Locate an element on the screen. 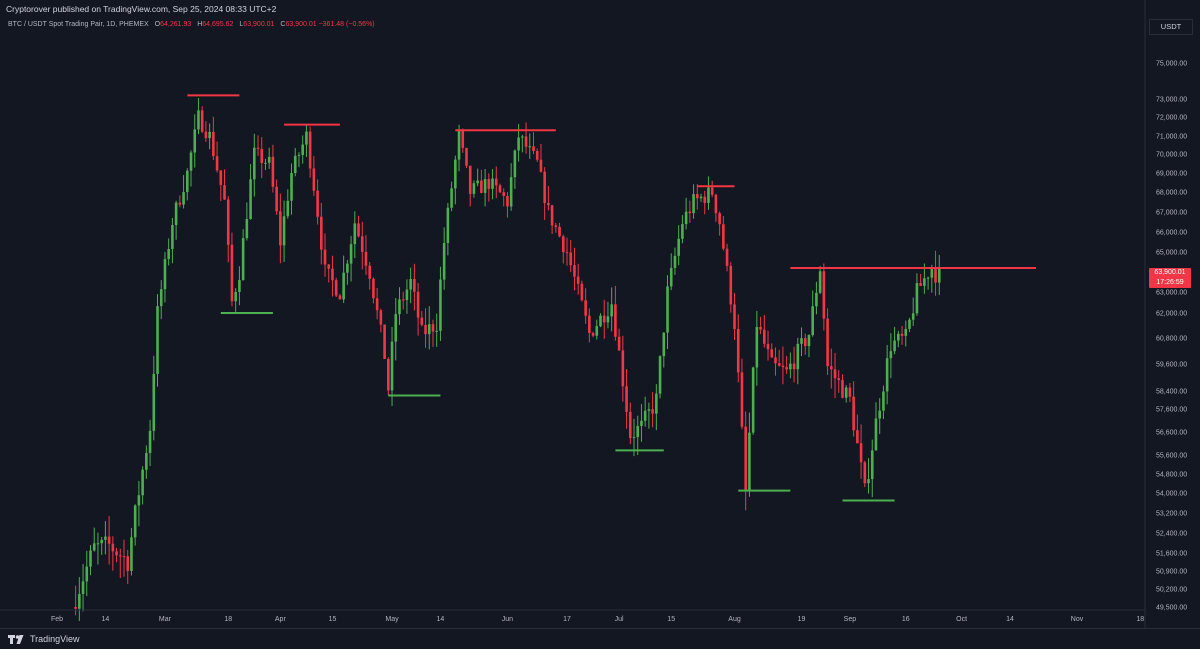  symbol-name: BTC / USDT Spot Trading Pair, 1D, PHEMEX is located at coordinates (78, 24).